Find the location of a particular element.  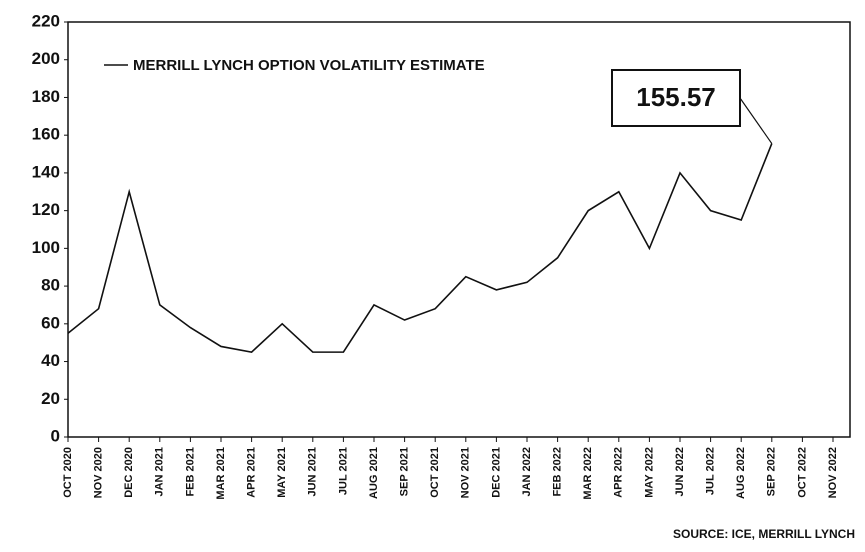

x-tick-label: JAN 2021 is located at coordinates (160, 472).